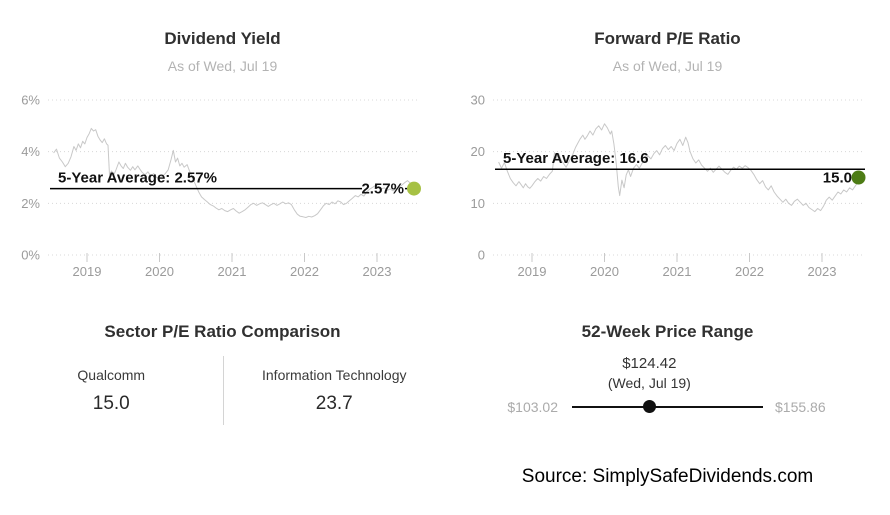 This screenshot has height=515, width=890. What do you see at coordinates (837, 178) in the screenshot?
I see `current-value-label: 15.0` at bounding box center [837, 178].